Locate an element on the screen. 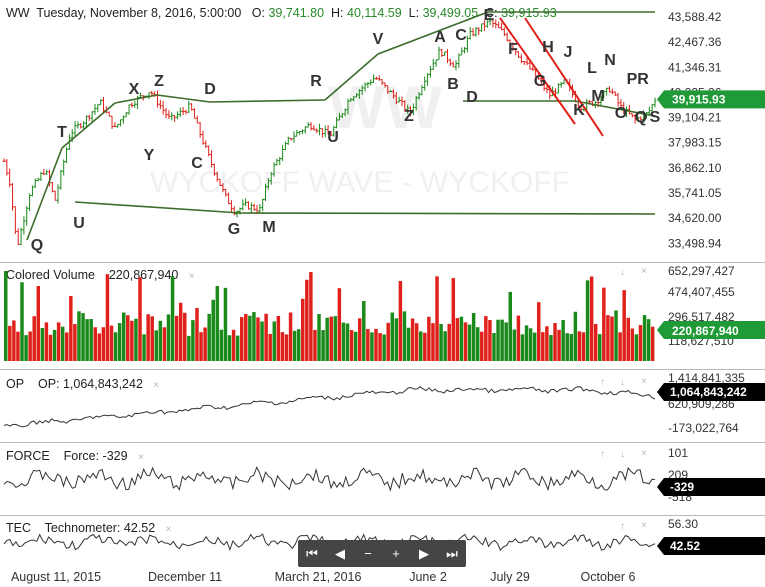 The width and height of the screenshot is (765, 587). op-label: OP: 1,064,843,242 is located at coordinates (90, 384).